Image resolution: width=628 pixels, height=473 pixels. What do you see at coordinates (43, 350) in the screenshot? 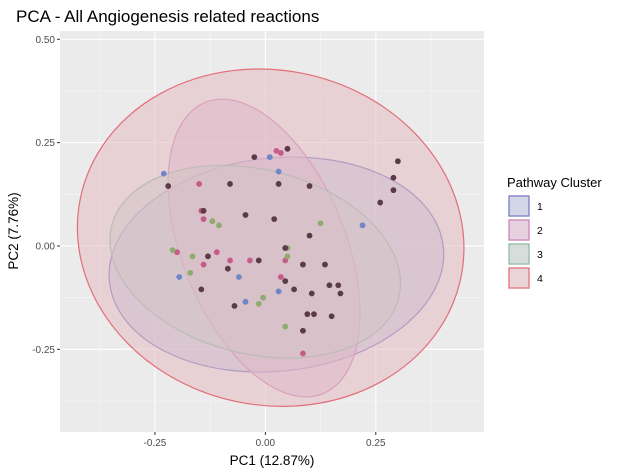
I see `y-tick-label: -0.25` at bounding box center [43, 350].